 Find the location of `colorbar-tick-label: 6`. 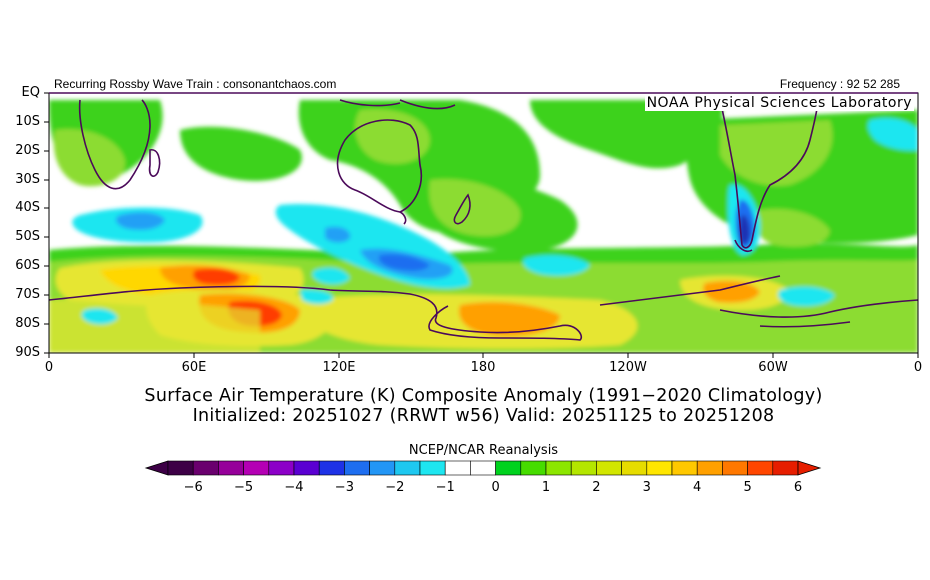

colorbar-tick-label: 6 is located at coordinates (798, 487).